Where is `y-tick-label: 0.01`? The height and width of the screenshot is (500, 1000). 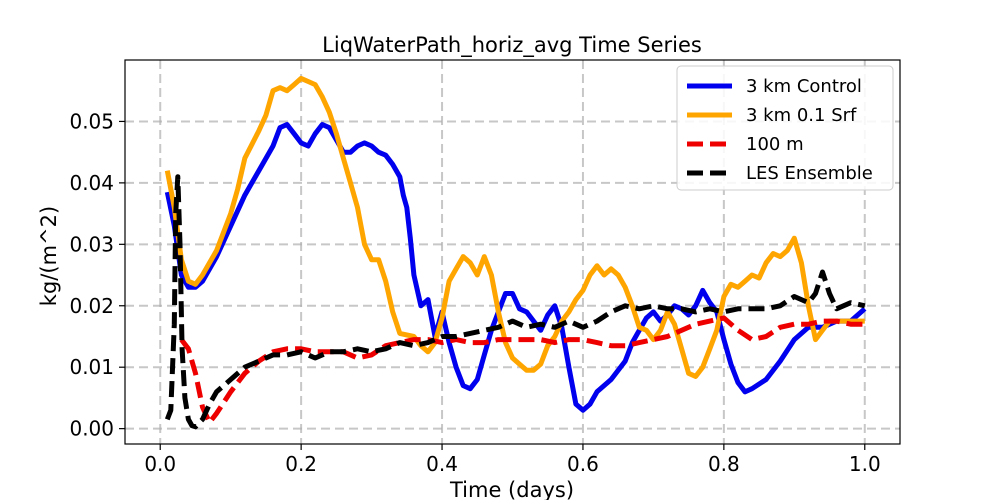
y-tick-label: 0.01 is located at coordinates (91, 367).